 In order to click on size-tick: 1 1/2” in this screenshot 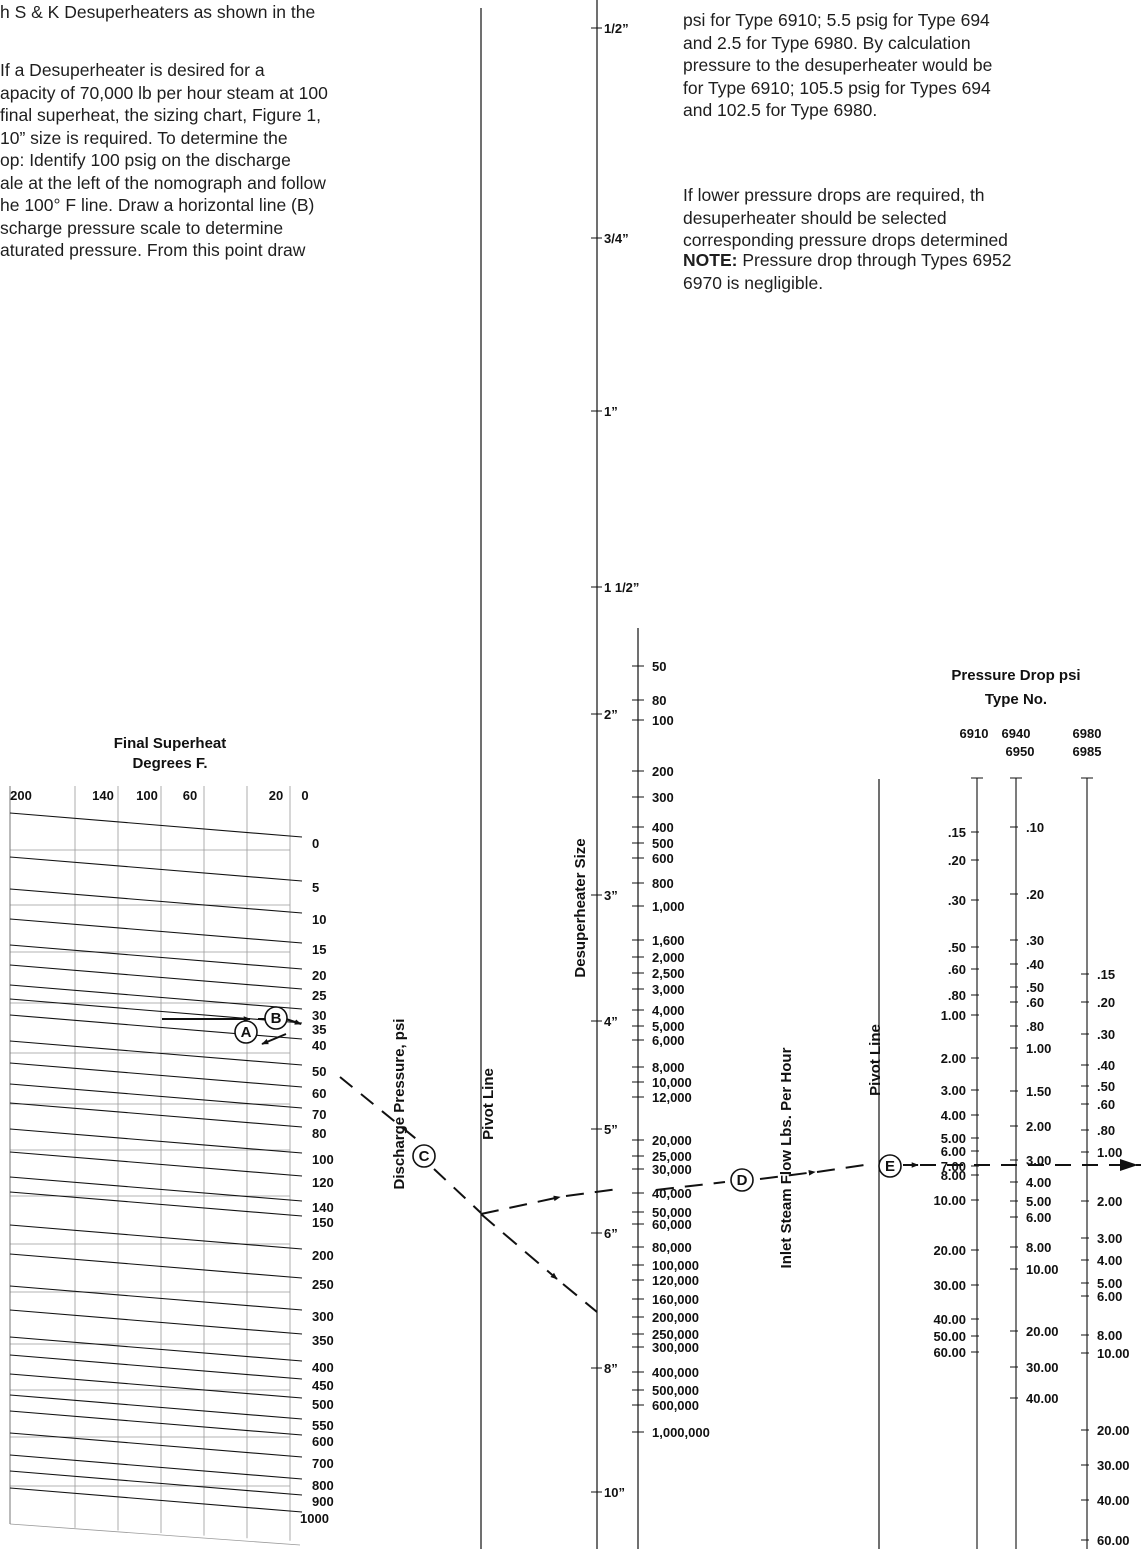, I will do `click(621, 587)`.